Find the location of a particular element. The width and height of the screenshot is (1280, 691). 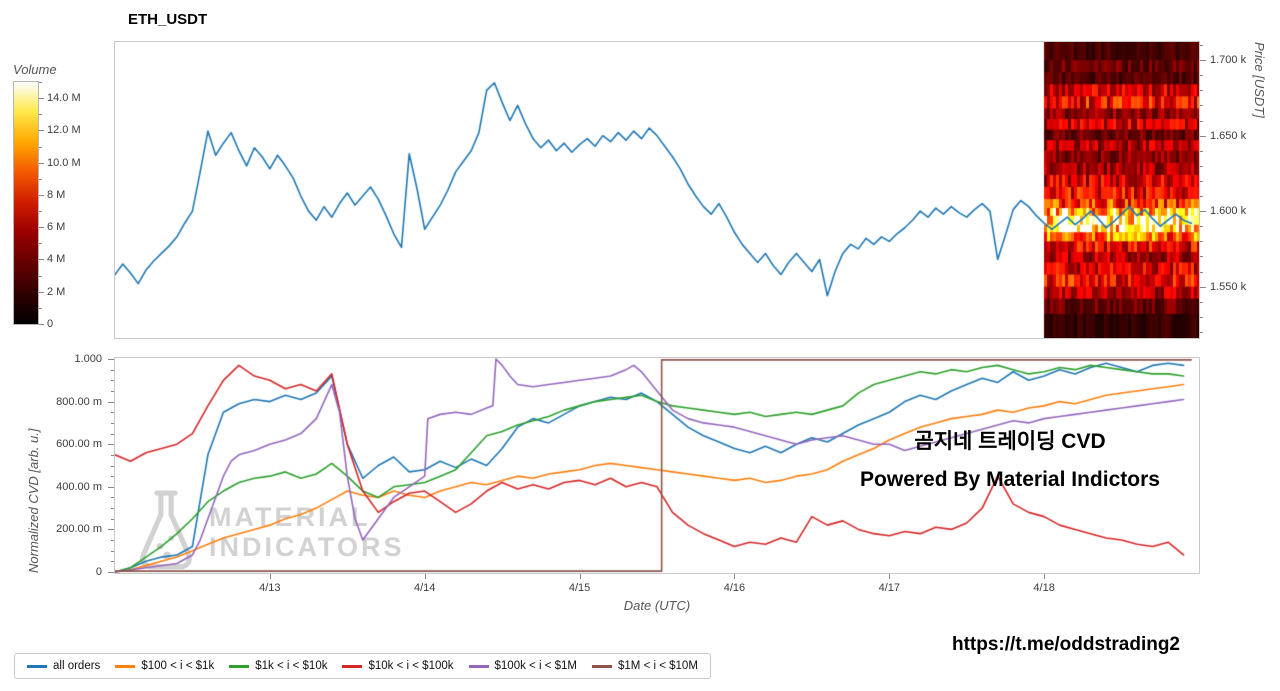

legend-item-0: all orders is located at coordinates (63, 666).